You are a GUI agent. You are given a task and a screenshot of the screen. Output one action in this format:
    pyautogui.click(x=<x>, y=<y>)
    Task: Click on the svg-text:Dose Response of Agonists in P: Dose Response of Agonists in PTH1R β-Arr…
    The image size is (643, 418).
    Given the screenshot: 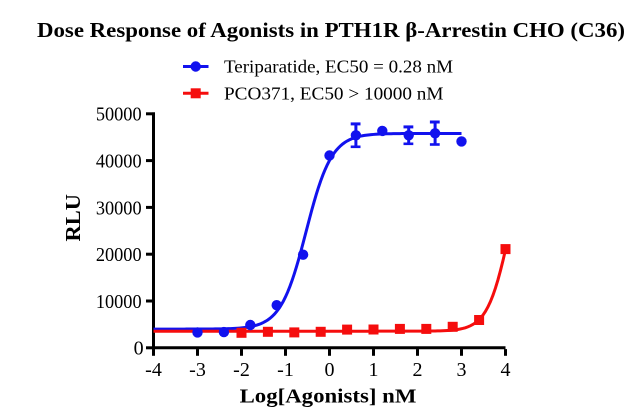 What is the action you would take?
    pyautogui.click(x=331, y=30)
    